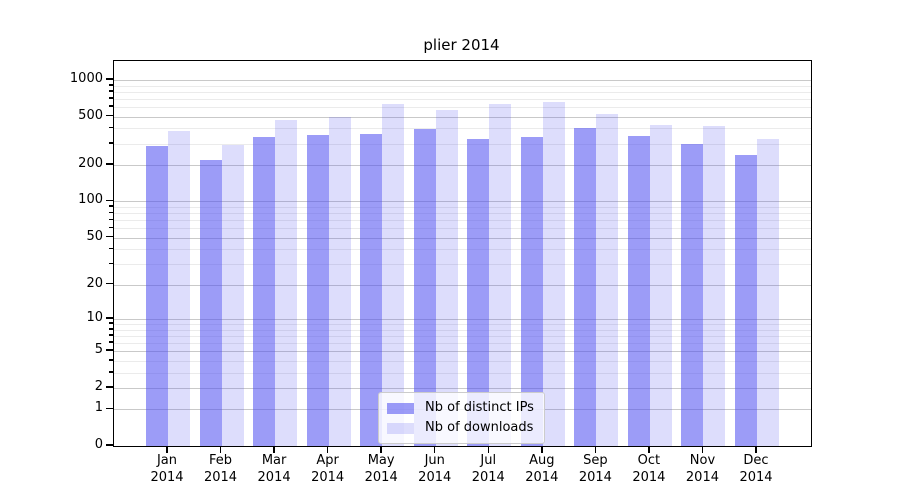 This screenshot has height=500, width=900. Describe the element at coordinates (274, 460) in the screenshot. I see `x-tick-label-month: Mar` at that location.